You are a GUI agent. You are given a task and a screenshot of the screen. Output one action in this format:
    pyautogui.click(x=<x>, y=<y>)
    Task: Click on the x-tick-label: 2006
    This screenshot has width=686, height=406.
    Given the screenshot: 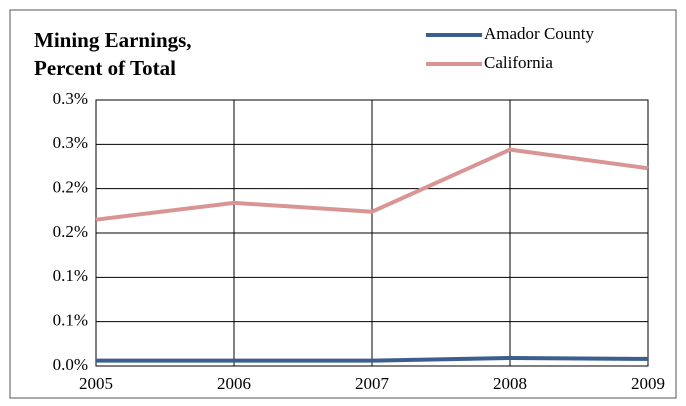 What is the action you would take?
    pyautogui.click(x=234, y=383)
    